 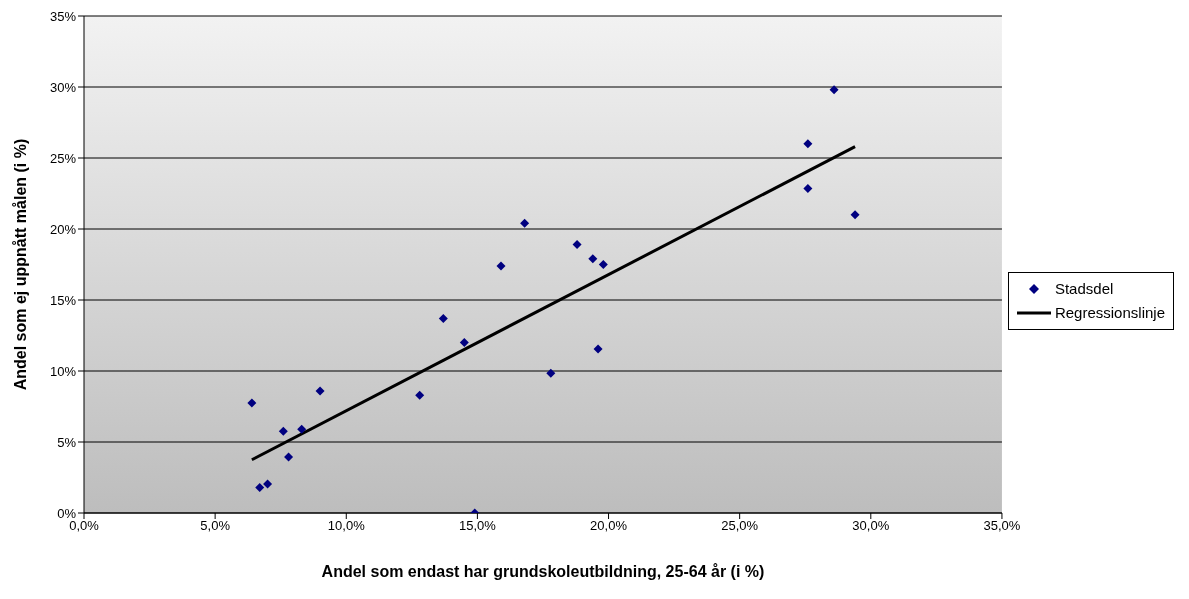 What do you see at coordinates (63, 16) in the screenshot?
I see `y-tick-label: 35%` at bounding box center [63, 16].